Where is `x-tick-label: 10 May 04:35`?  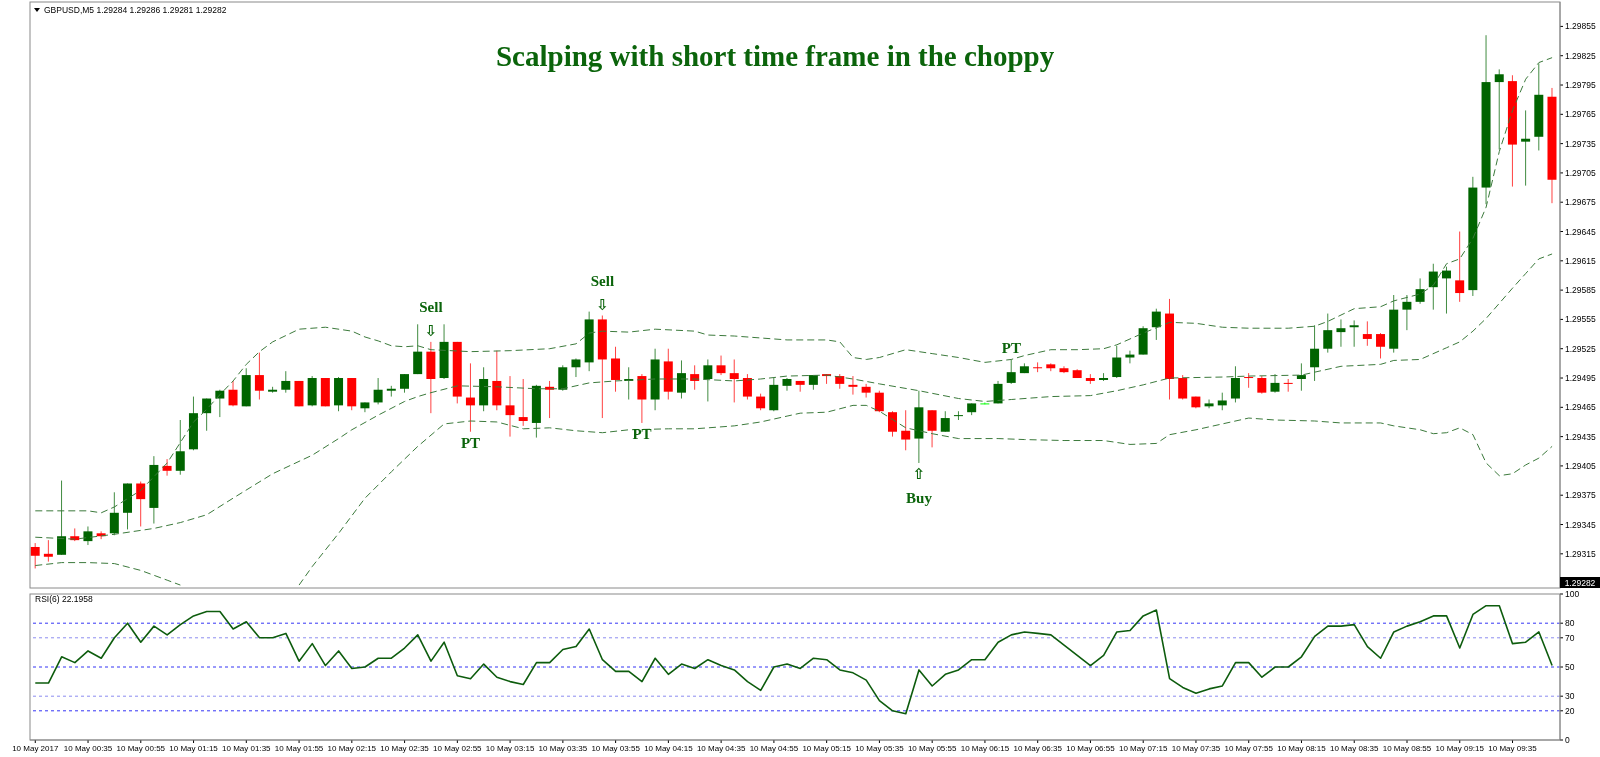
x-tick-label: 10 May 04:35 is located at coordinates (721, 748).